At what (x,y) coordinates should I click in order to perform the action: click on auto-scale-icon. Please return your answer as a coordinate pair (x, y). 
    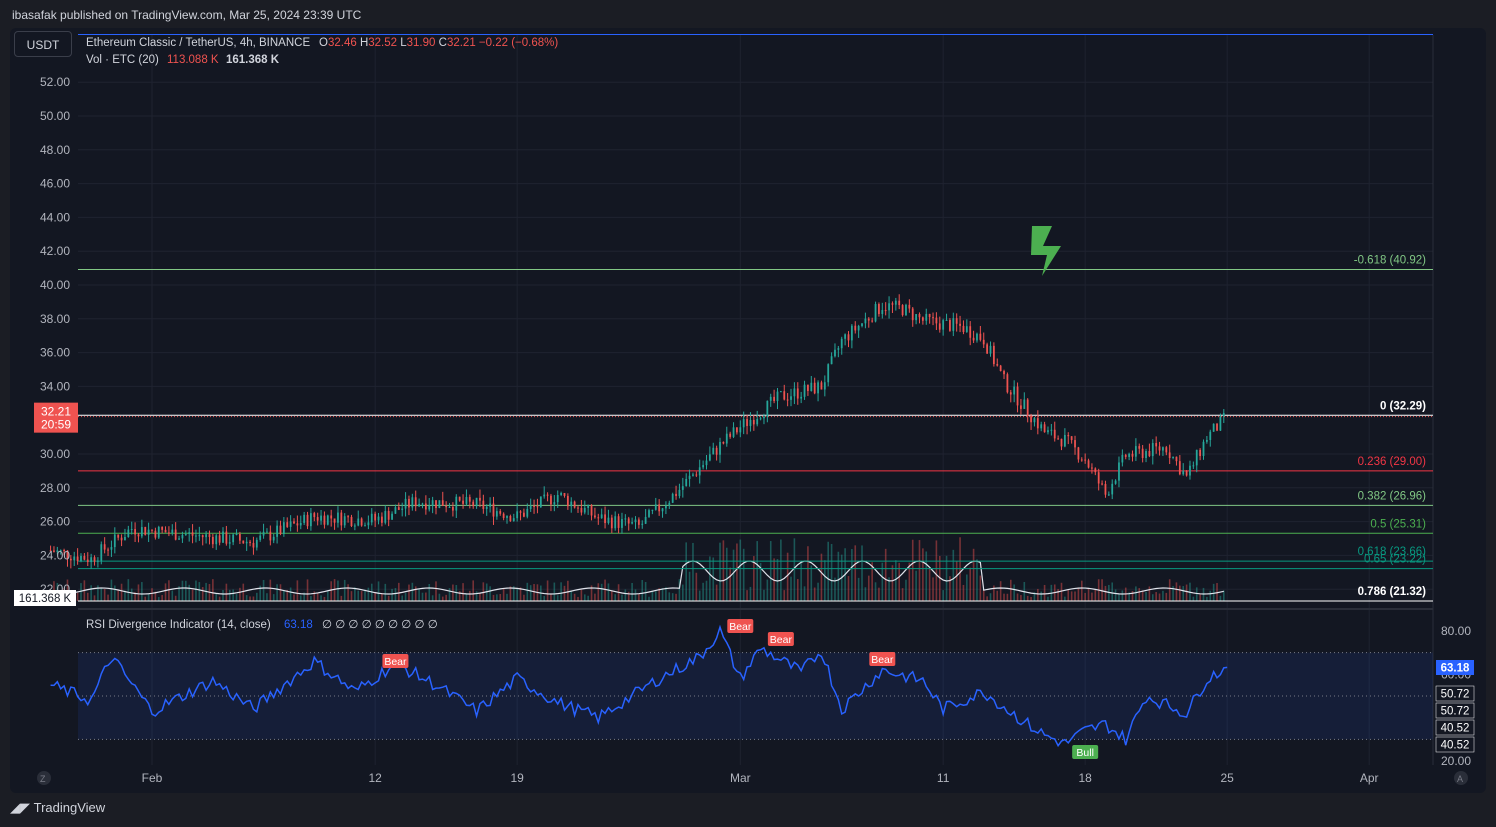
    Looking at the image, I should click on (1461, 778).